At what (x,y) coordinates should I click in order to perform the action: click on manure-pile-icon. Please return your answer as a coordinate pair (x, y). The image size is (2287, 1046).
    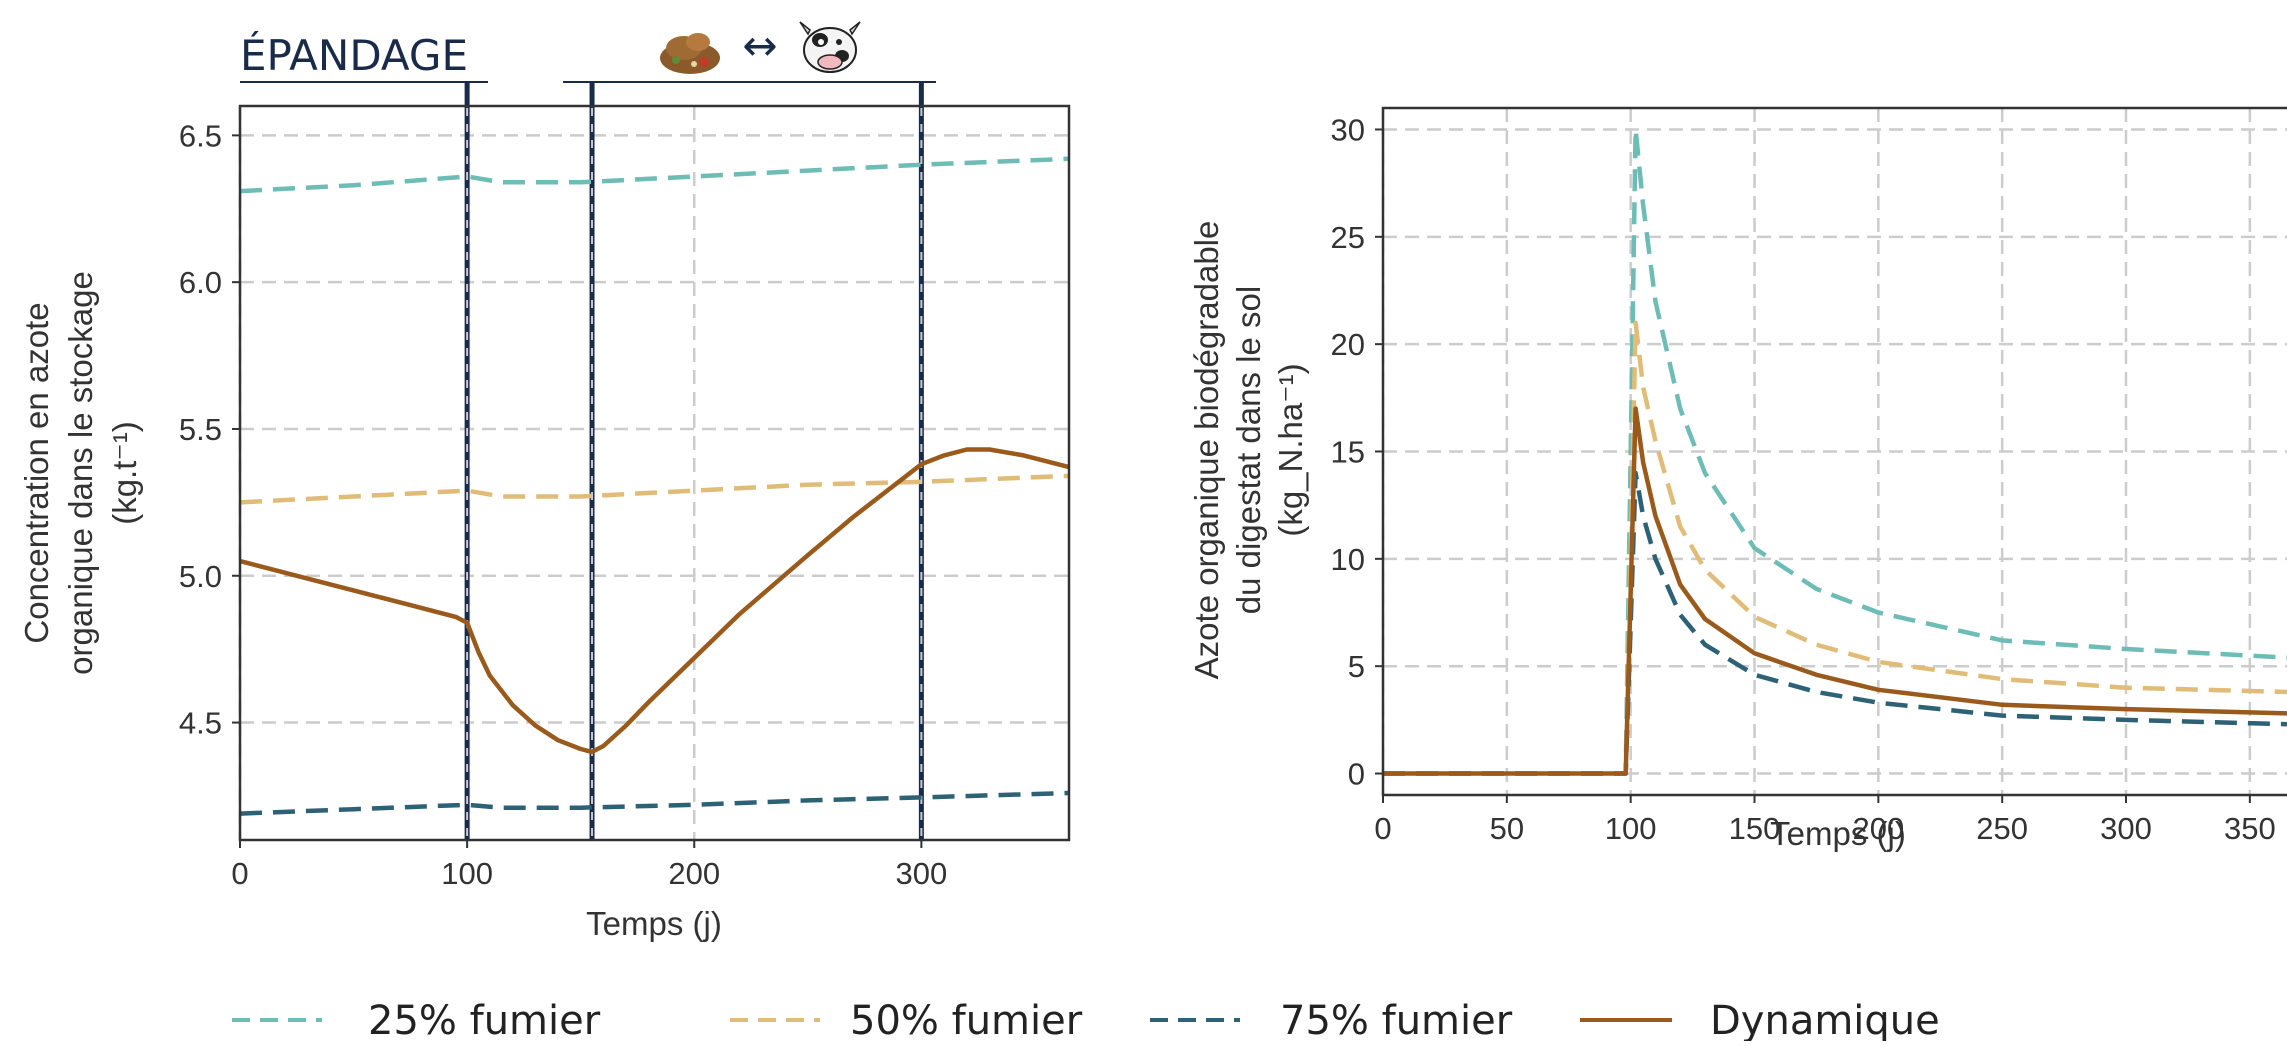
    Looking at the image, I should click on (690, 53).